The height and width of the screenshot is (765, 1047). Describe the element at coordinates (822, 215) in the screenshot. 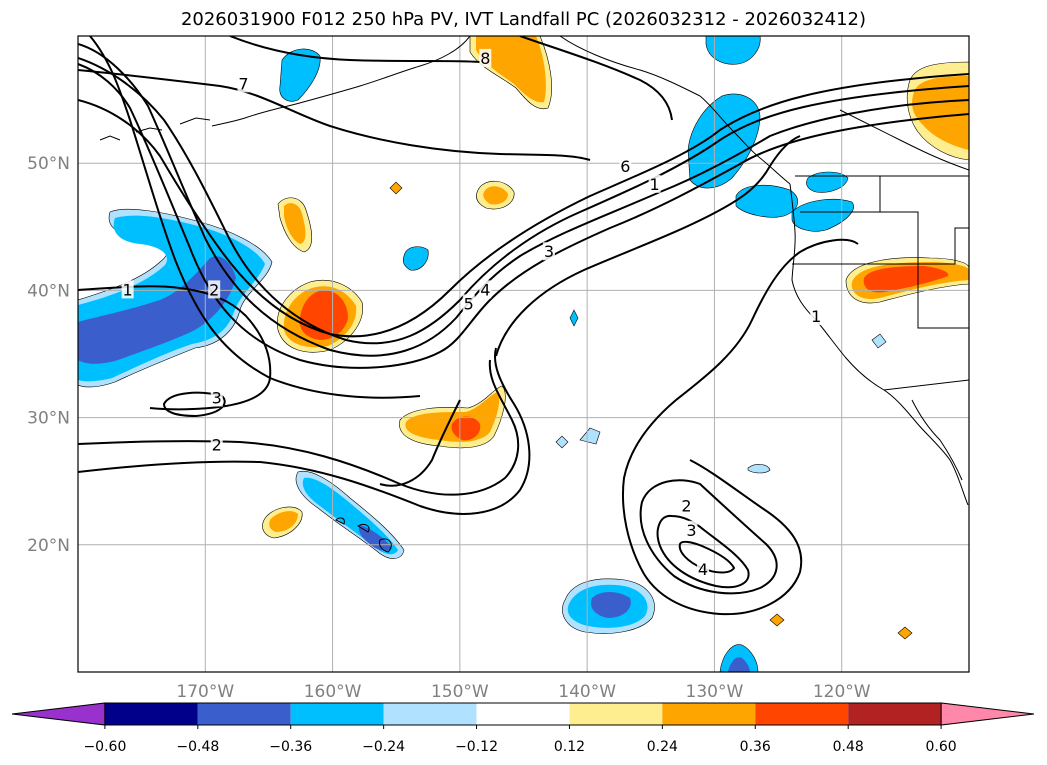

I see `neg-anomaly-oregon` at that location.